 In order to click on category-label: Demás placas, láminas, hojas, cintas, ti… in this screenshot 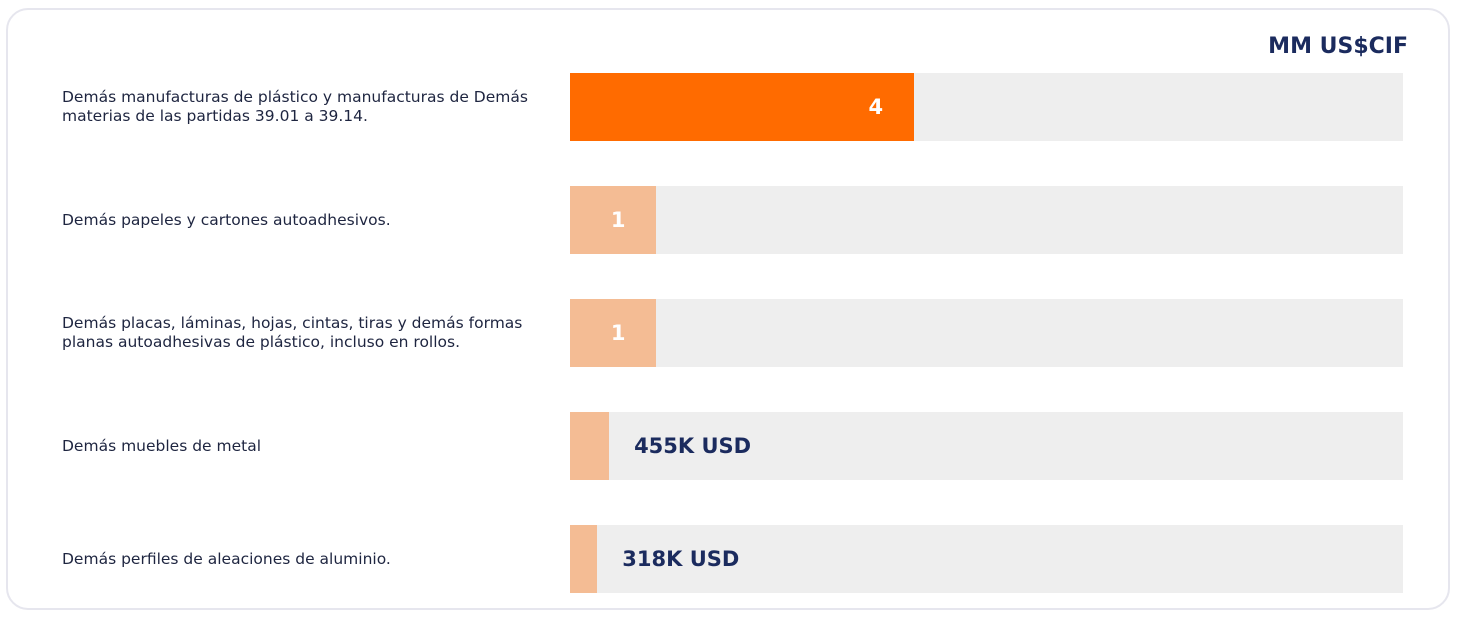, I will do `click(292, 332)`.